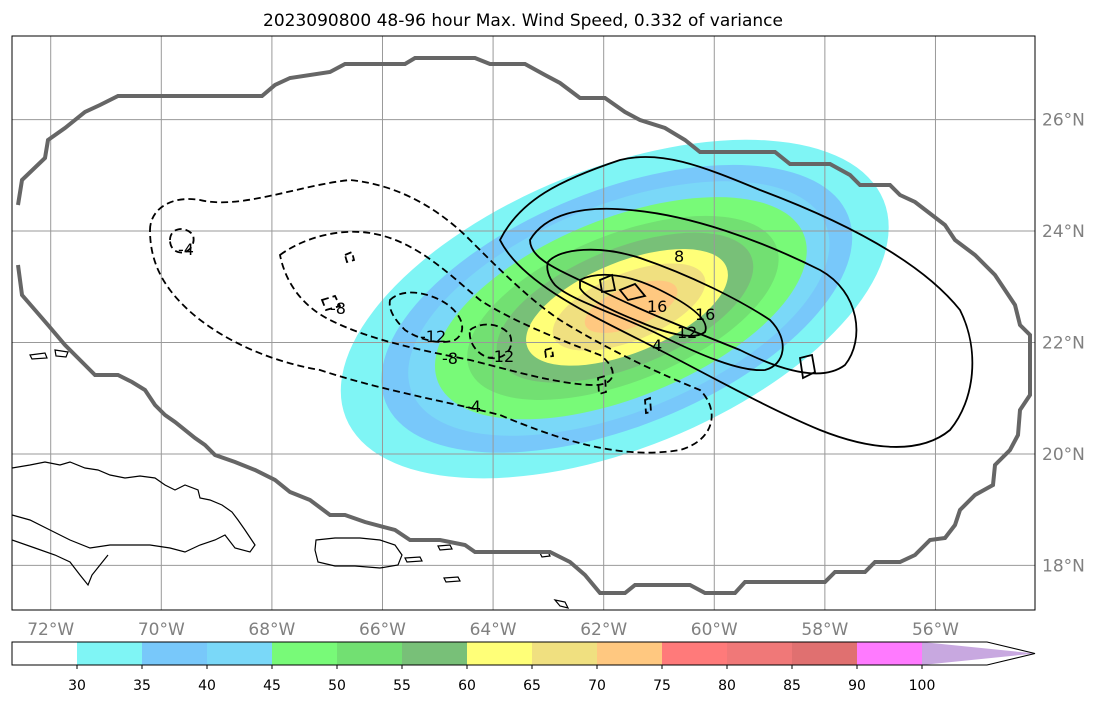  What do you see at coordinates (603, 630) in the screenshot?
I see `longitude-label: 62°W` at bounding box center [603, 630].